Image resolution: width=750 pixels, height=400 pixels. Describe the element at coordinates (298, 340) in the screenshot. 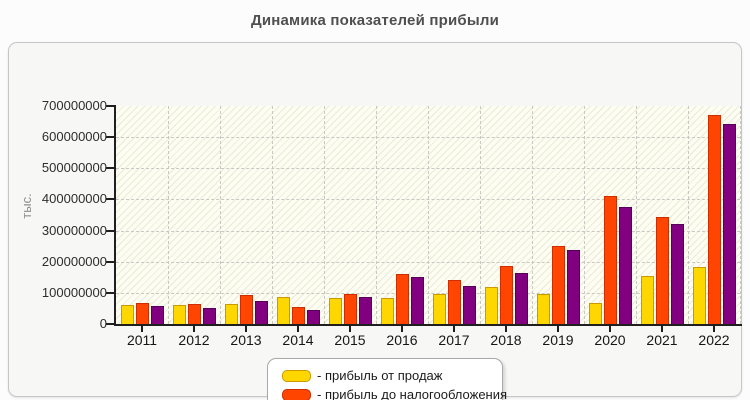

I see `x-axis-tick-label: 2014` at that location.